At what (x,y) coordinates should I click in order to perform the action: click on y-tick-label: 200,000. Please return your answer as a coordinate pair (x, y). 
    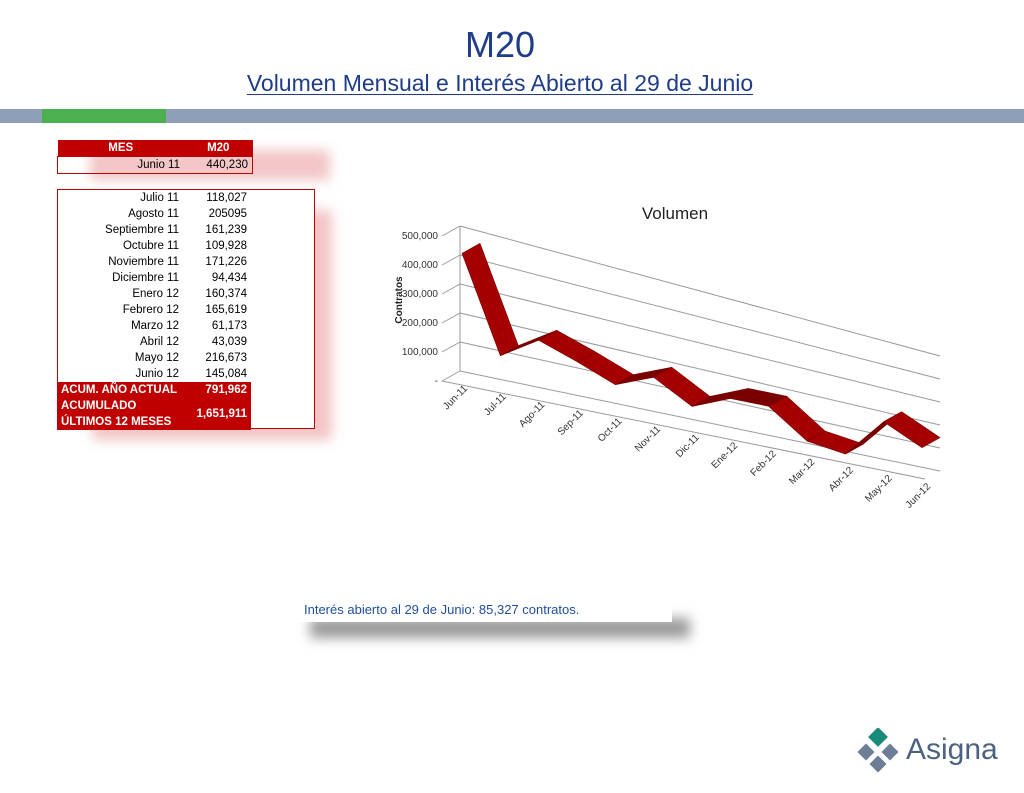
    Looking at the image, I should click on (420, 323).